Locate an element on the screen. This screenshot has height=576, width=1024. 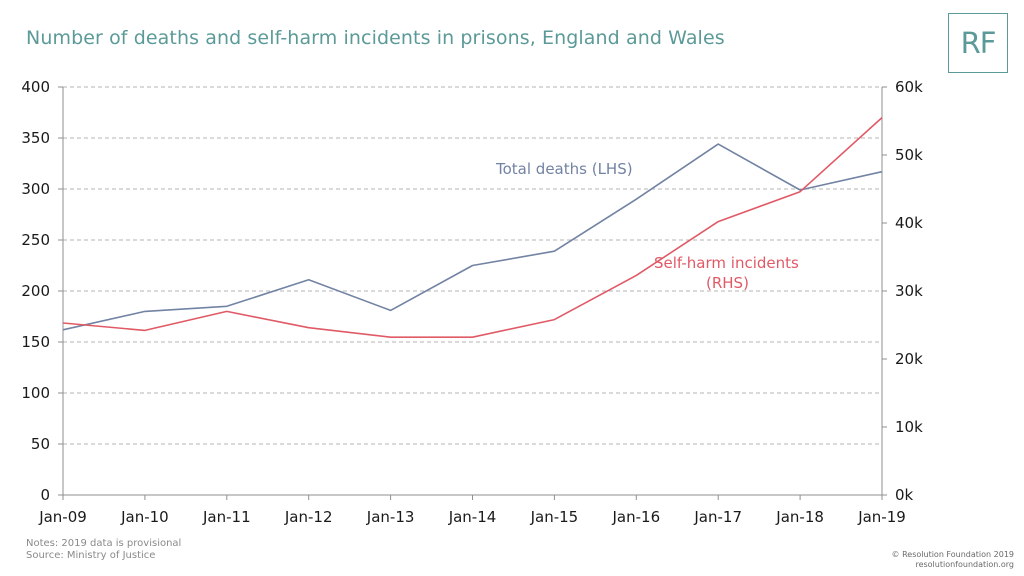
right-tick-label: 10k is located at coordinates (909, 427).